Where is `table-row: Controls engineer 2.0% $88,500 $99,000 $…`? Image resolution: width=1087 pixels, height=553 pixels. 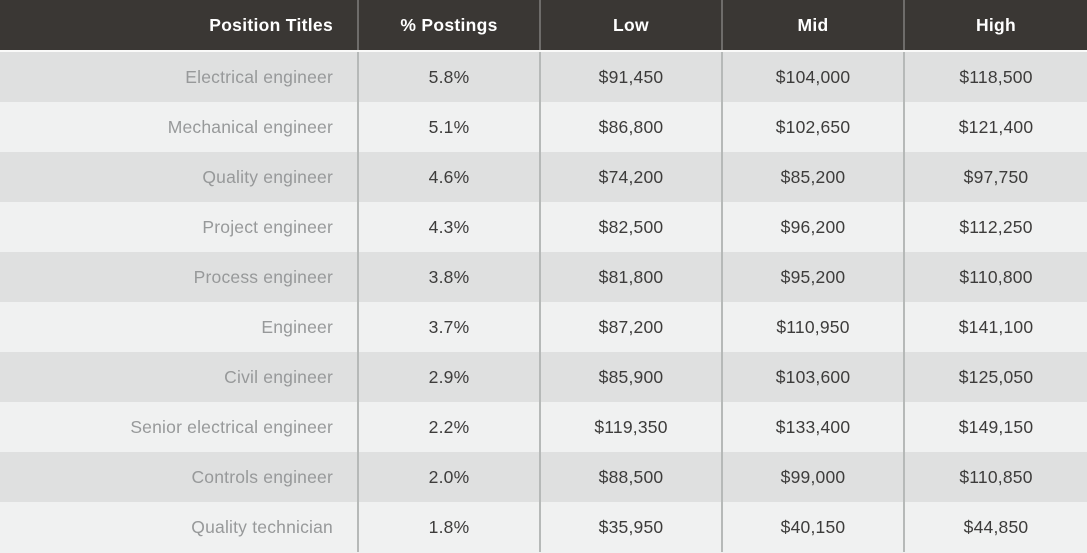 table-row: Controls engineer 2.0% $88,500 $99,000 $… is located at coordinates (543, 477).